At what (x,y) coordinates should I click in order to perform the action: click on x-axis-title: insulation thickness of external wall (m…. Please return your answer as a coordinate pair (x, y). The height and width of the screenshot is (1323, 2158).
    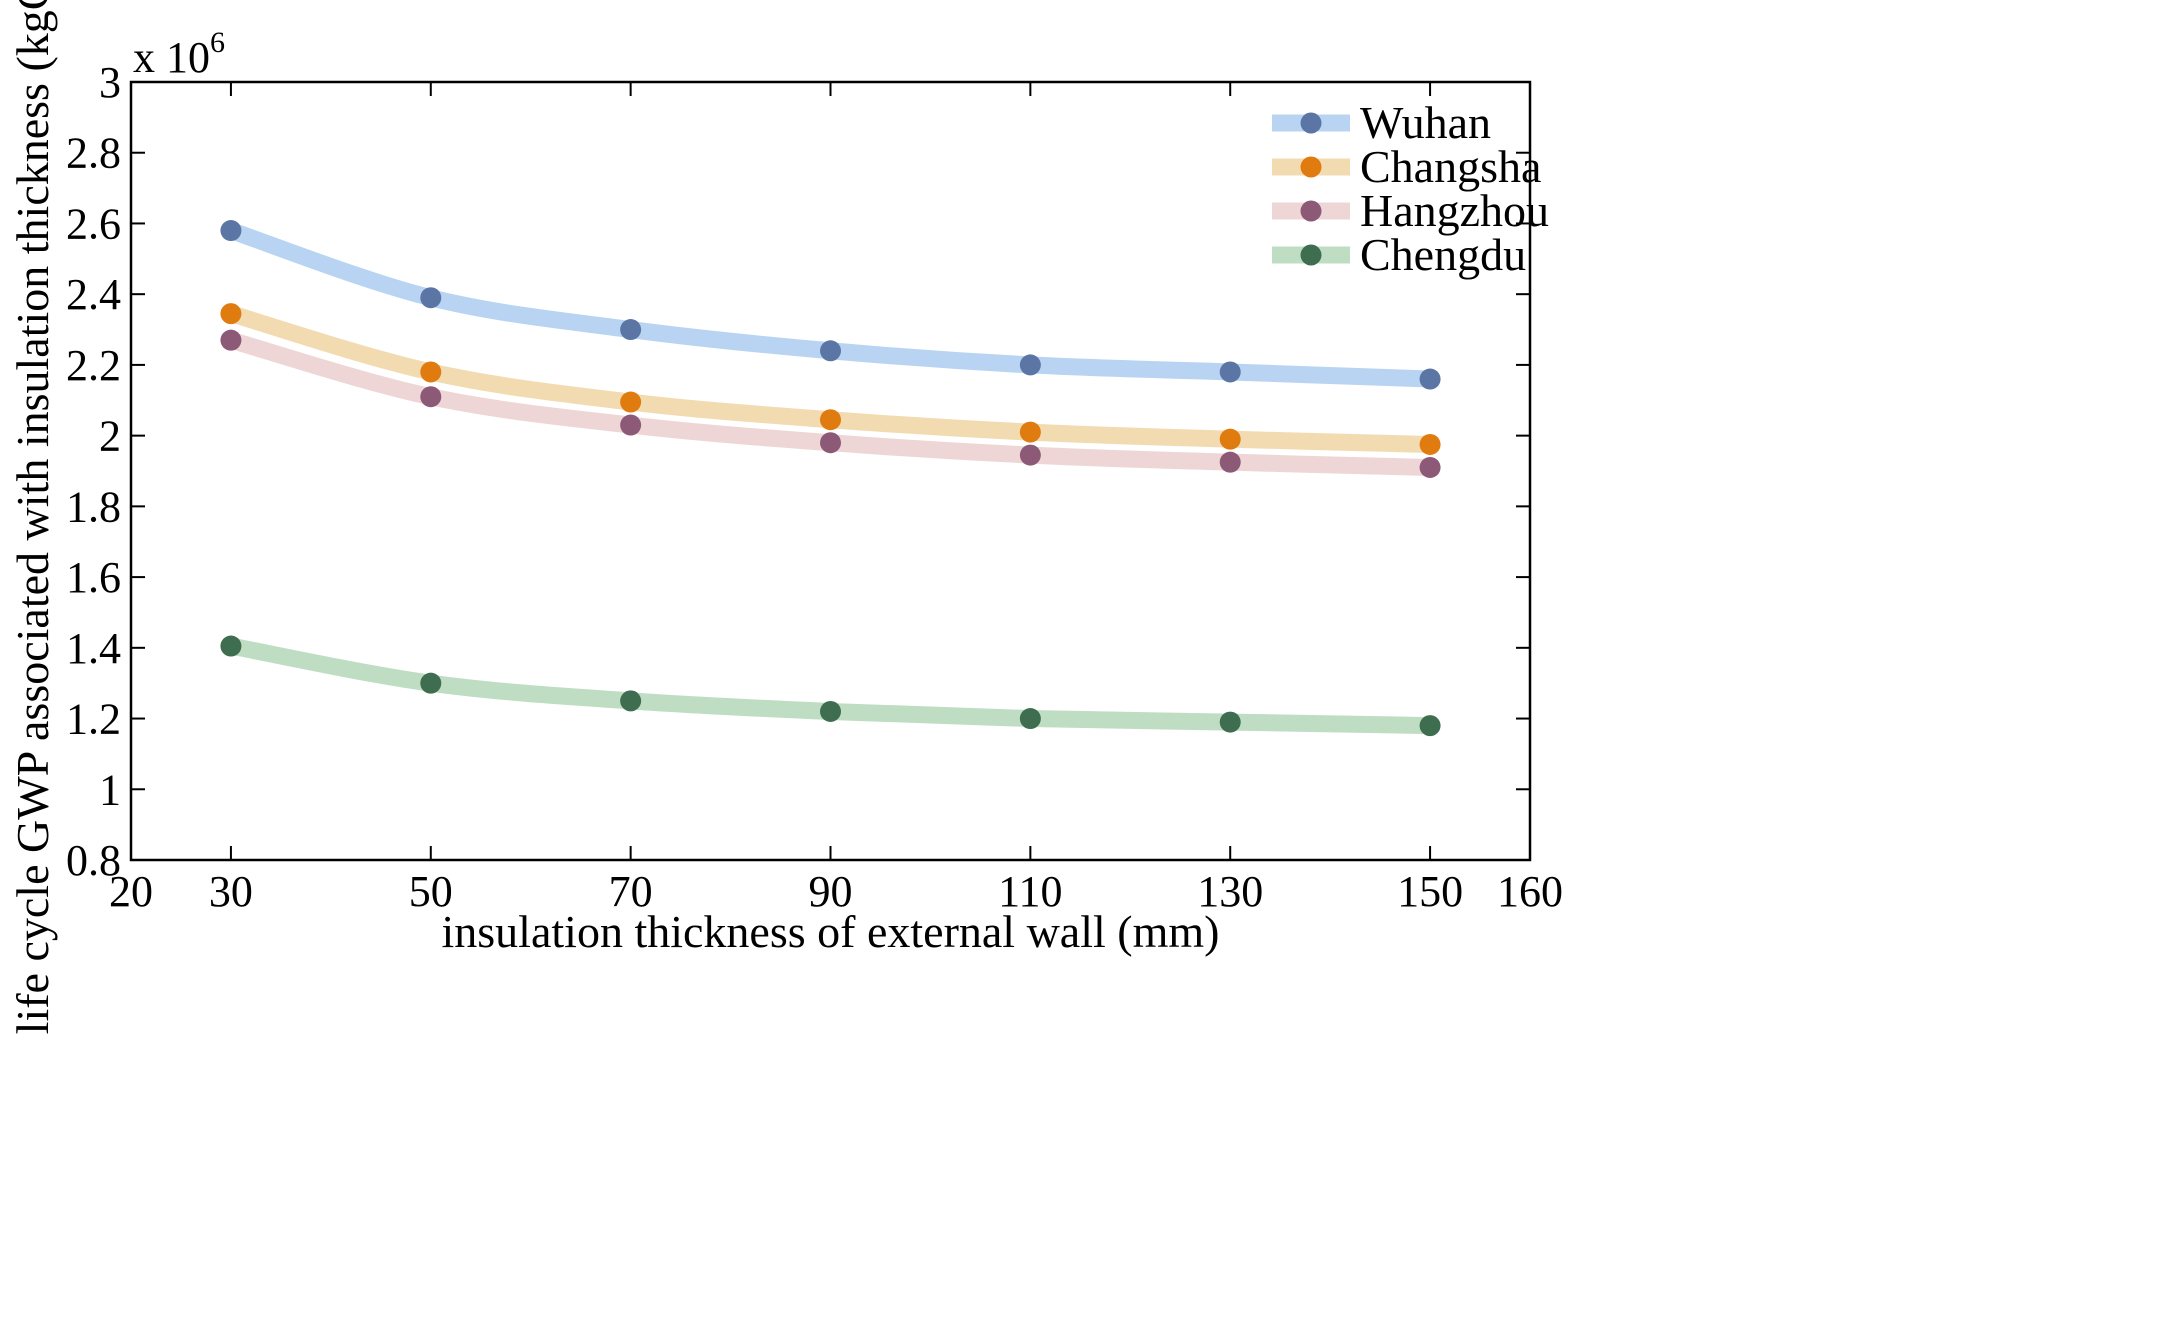
    Looking at the image, I should click on (831, 931).